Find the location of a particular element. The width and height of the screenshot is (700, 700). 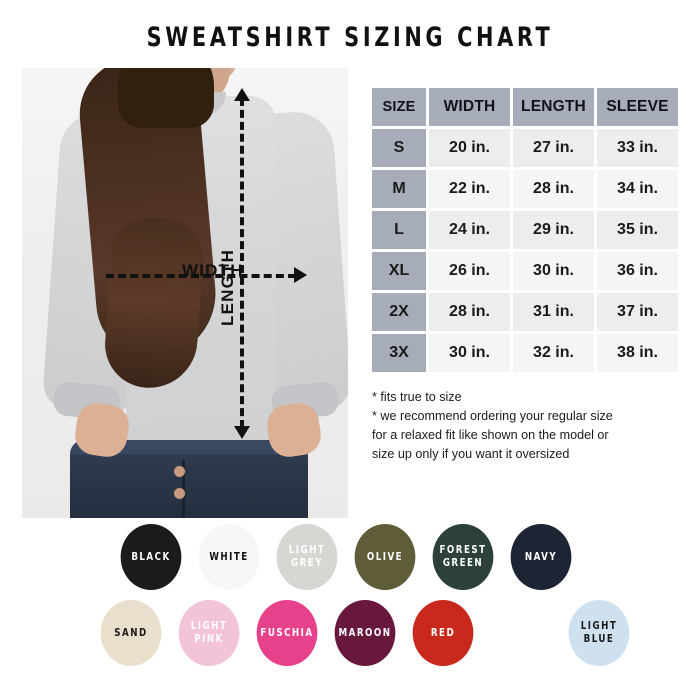

cell-sleeve: 38 in. is located at coordinates (637, 353).